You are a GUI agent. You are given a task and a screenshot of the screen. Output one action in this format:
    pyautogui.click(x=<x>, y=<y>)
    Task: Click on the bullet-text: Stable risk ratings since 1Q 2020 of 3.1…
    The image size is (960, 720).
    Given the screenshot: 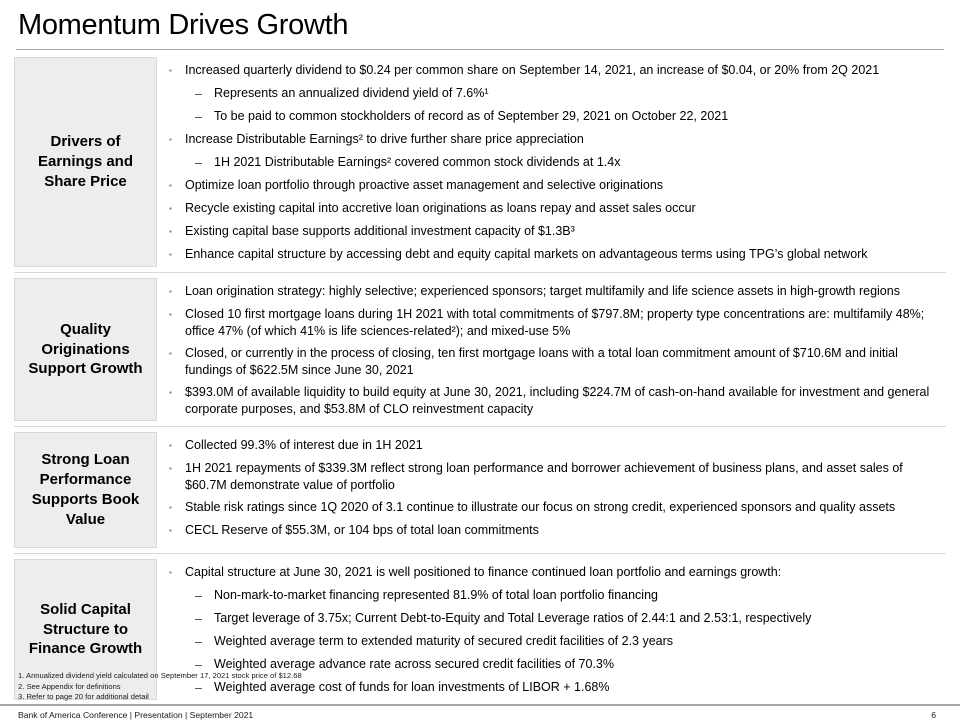 What is the action you would take?
    pyautogui.click(x=540, y=507)
    